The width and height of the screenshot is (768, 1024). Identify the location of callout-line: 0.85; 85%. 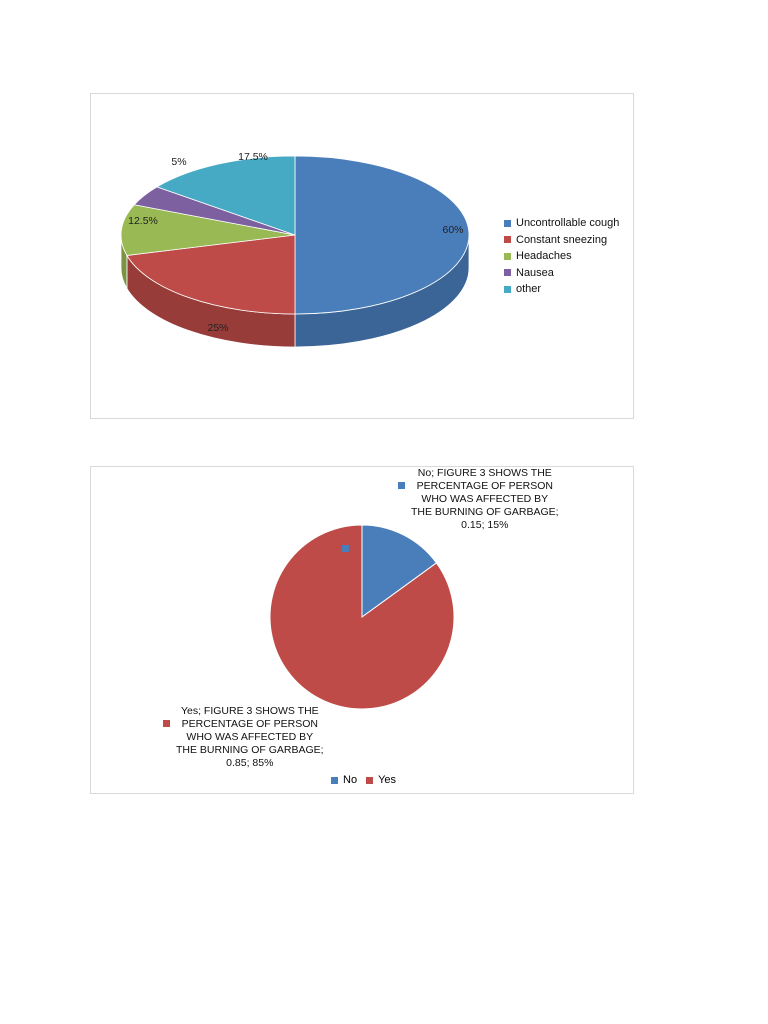
(250, 763).